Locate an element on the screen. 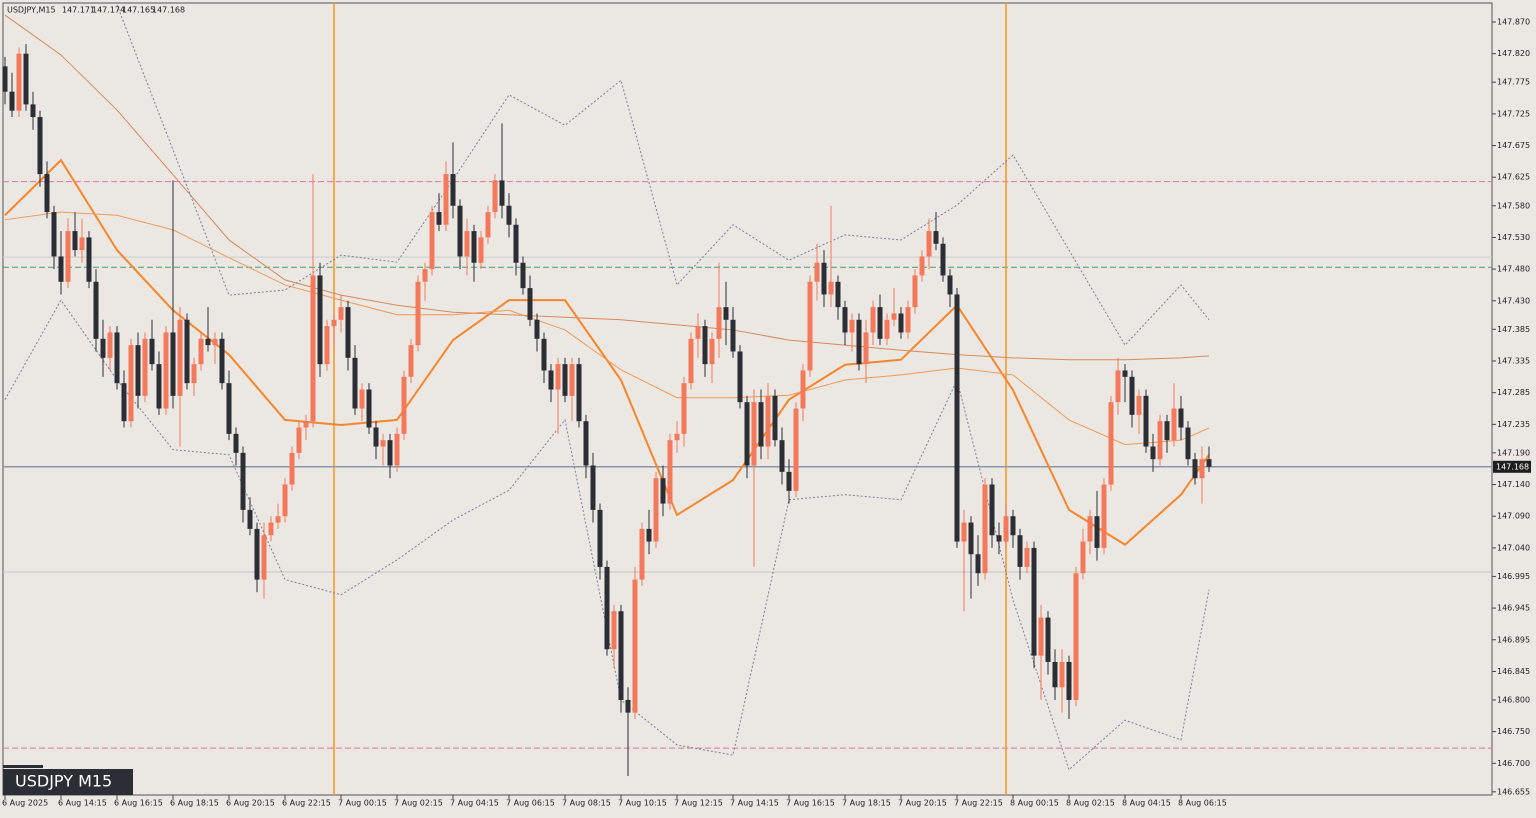 Image resolution: width=1536 pixels, height=818 pixels. x-tick-label: 6 Aug 16:15 is located at coordinates (138, 803).